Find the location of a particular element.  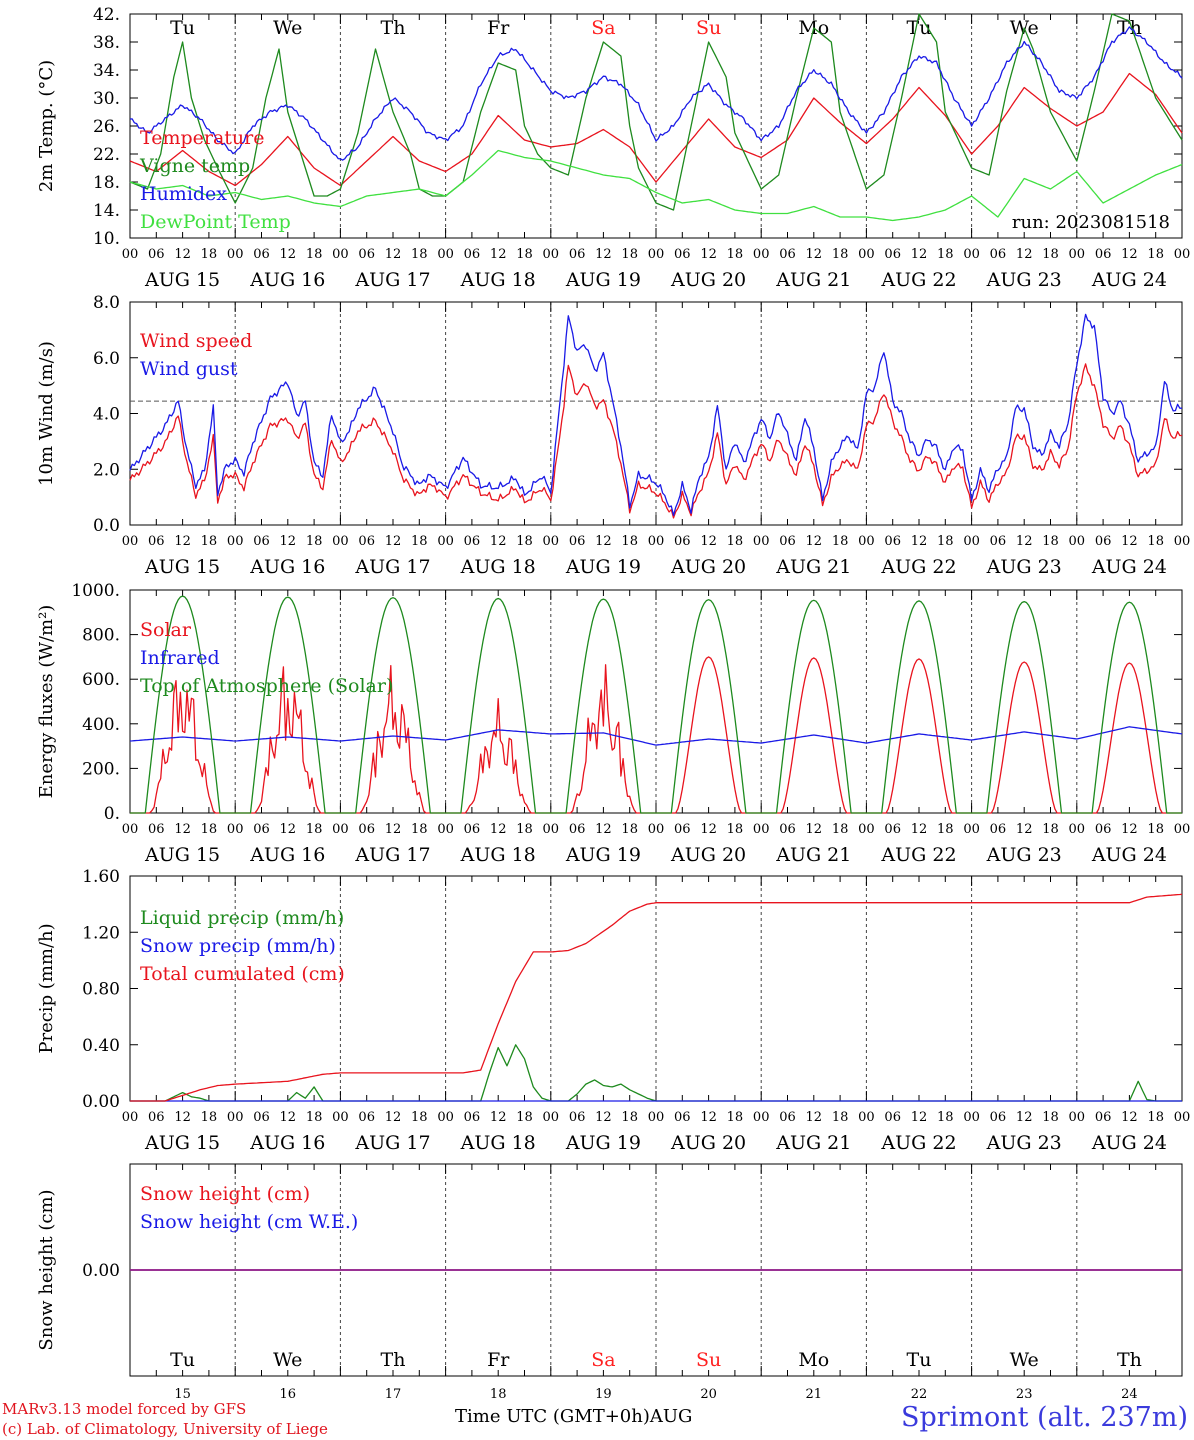

temp-date-label: AUG 22 is located at coordinates (918, 280).